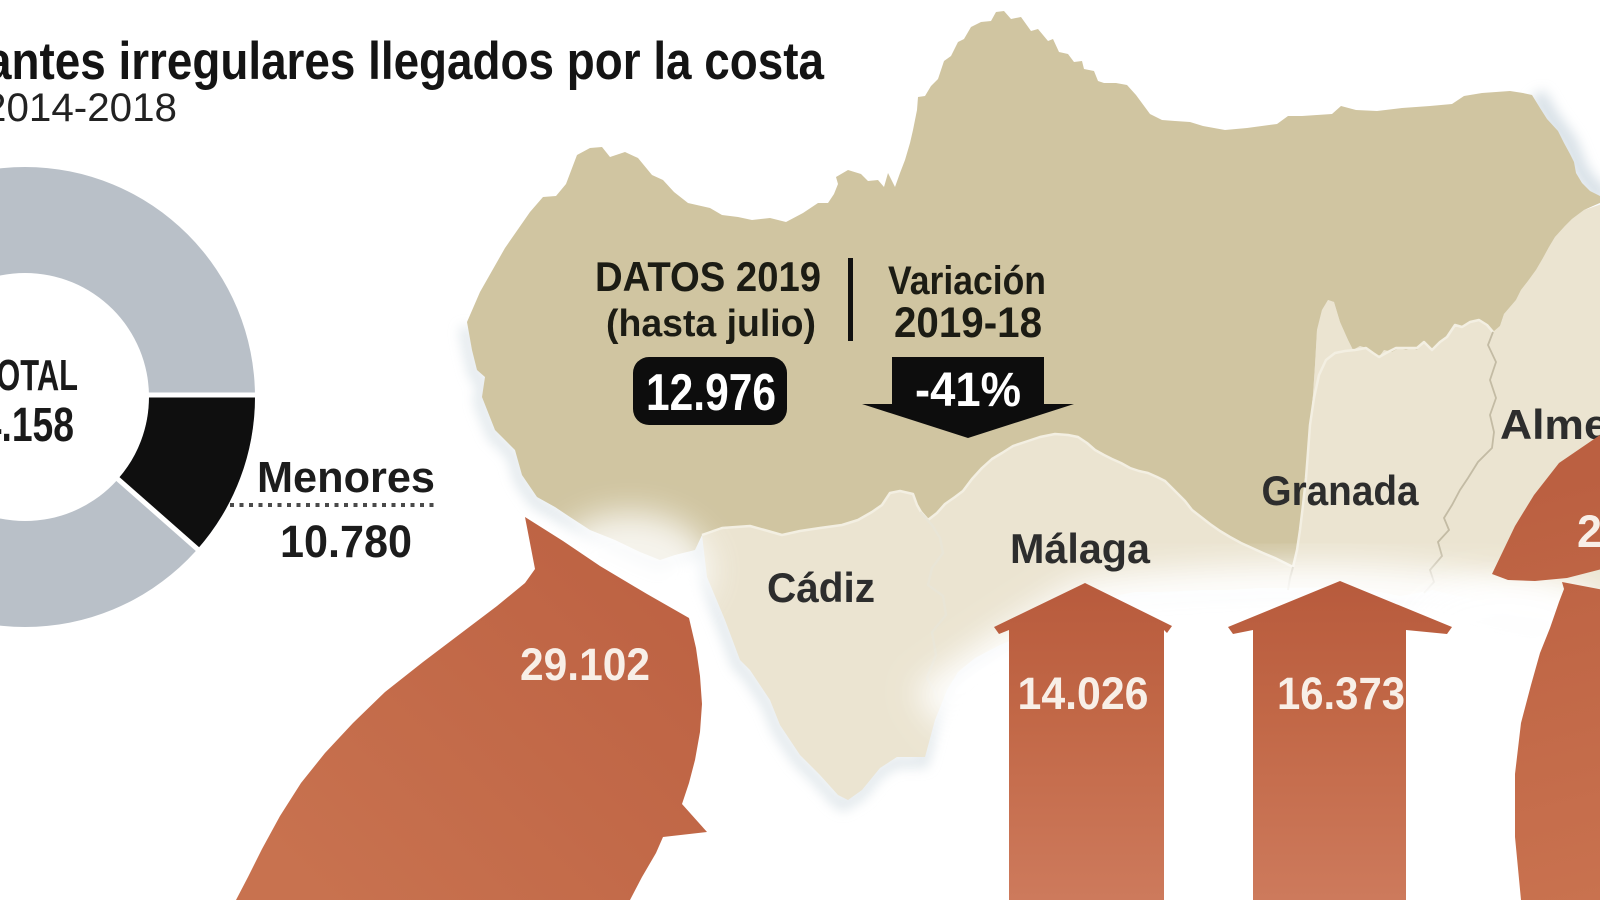 The width and height of the screenshot is (1600, 900). What do you see at coordinates (968, 323) in the screenshot?
I see `svg-text: 2019-18` at bounding box center [968, 323].